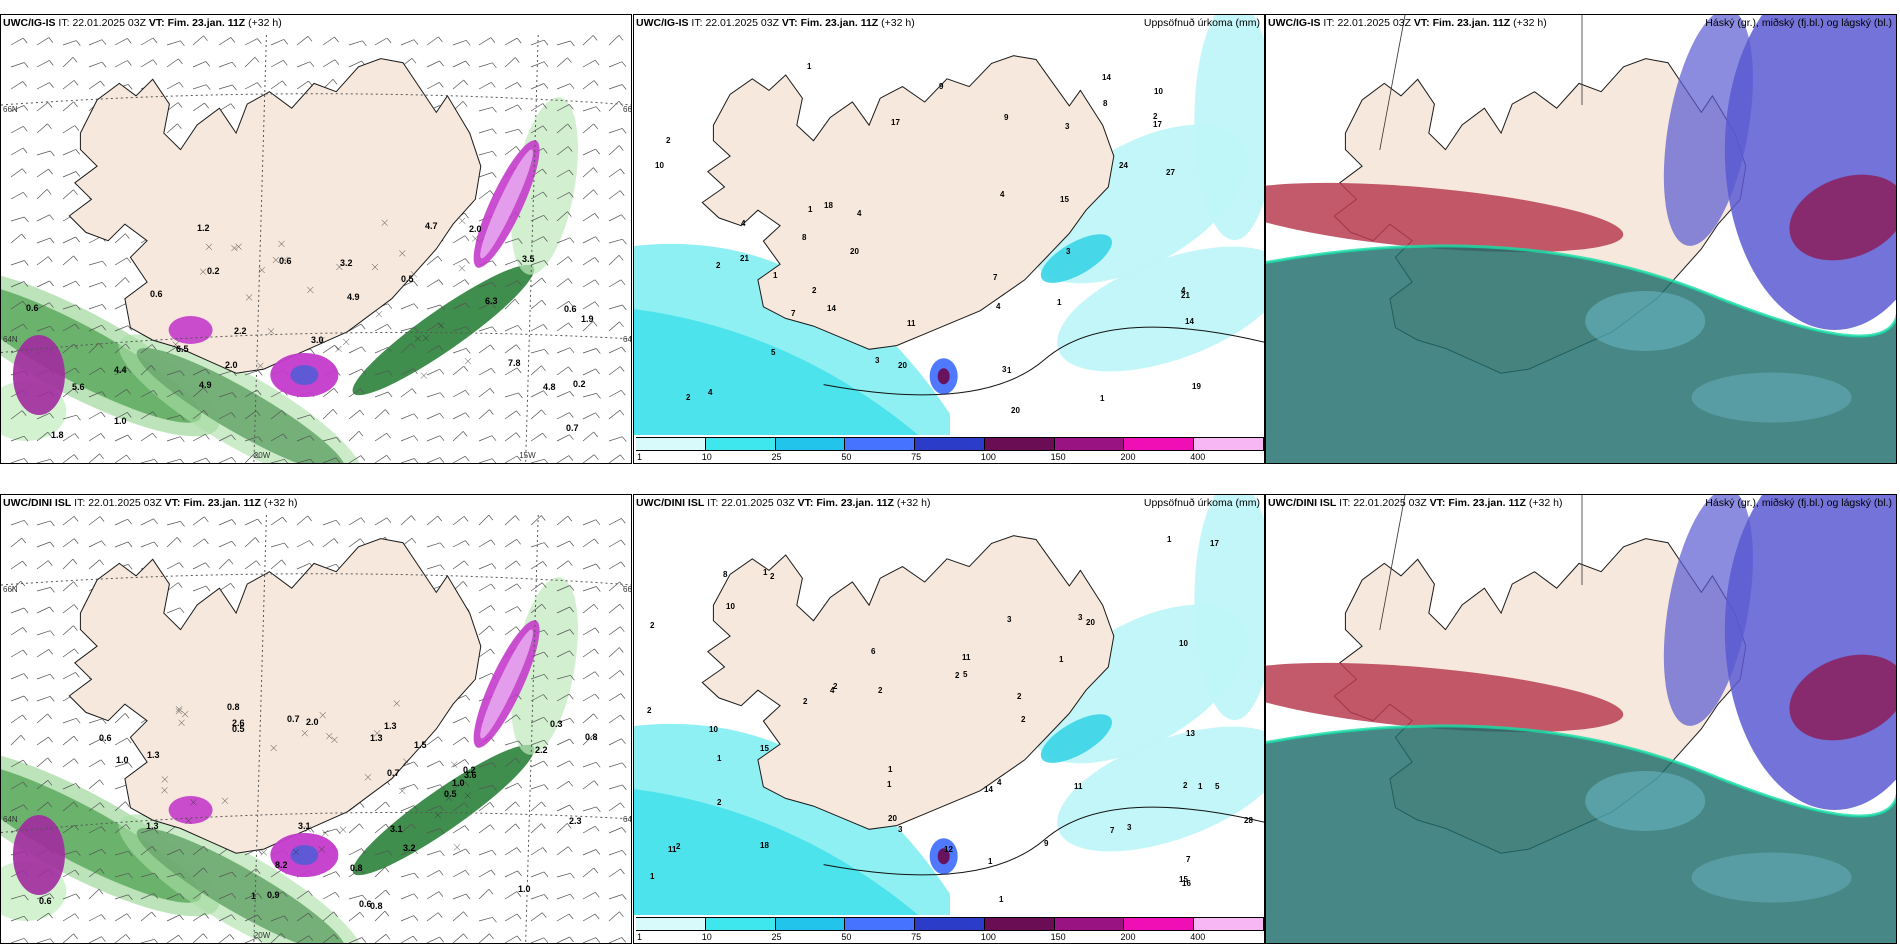 The height and width of the screenshot is (950, 1900). Describe the element at coordinates (949, 929) in the screenshot. I see `colorbar: 1 10 25 50 75 100 150 200 400` at that location.